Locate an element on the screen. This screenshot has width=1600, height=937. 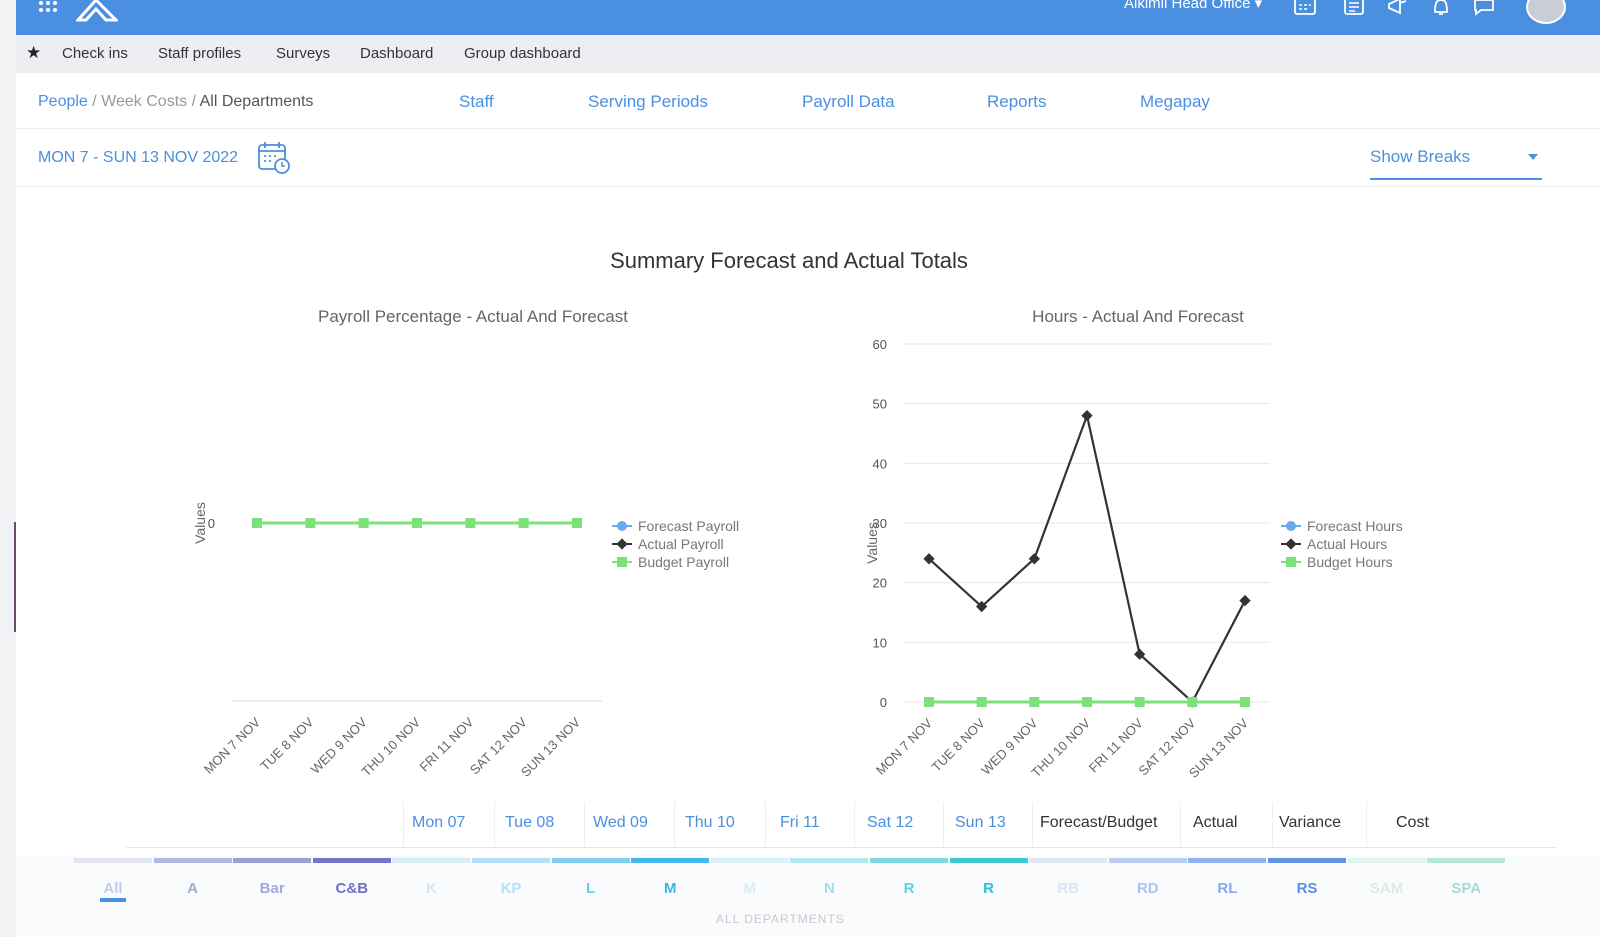
column-header-cost: Cost is located at coordinates (1412, 822).